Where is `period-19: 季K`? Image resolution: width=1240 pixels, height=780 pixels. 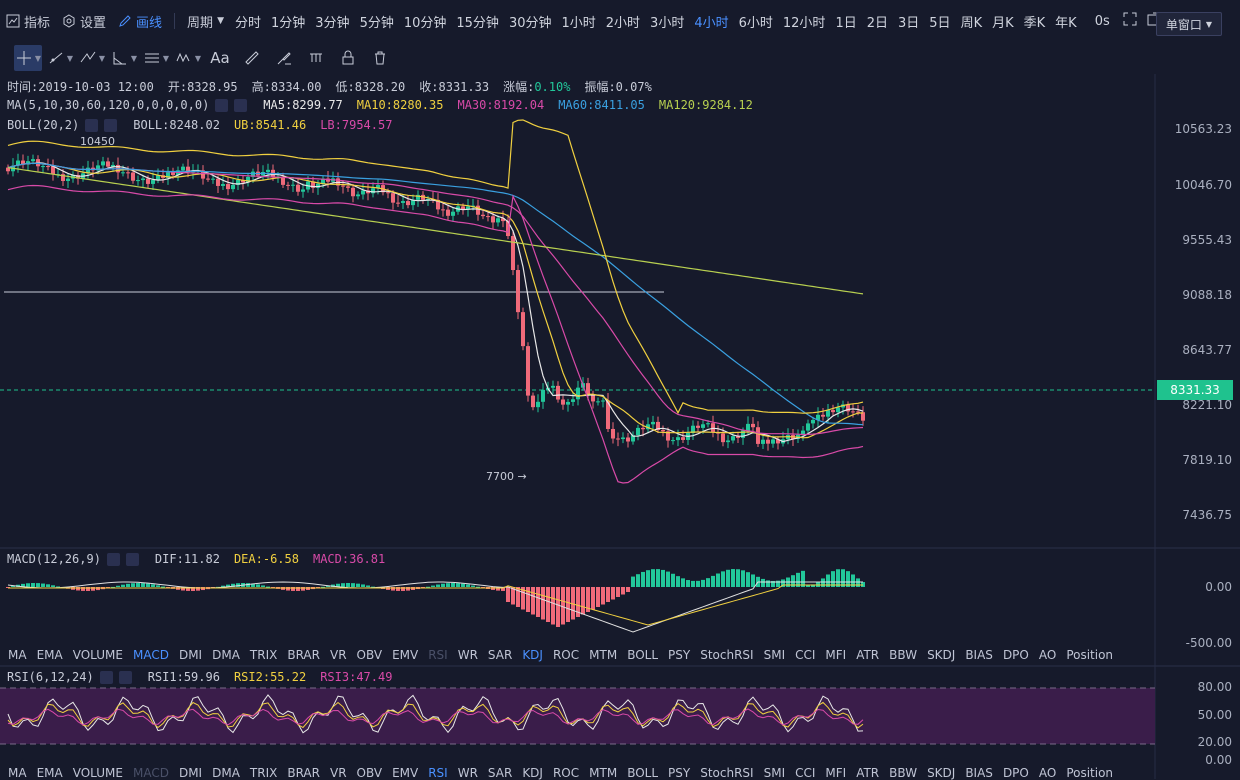
period-19: 季K is located at coordinates (1034, 23).